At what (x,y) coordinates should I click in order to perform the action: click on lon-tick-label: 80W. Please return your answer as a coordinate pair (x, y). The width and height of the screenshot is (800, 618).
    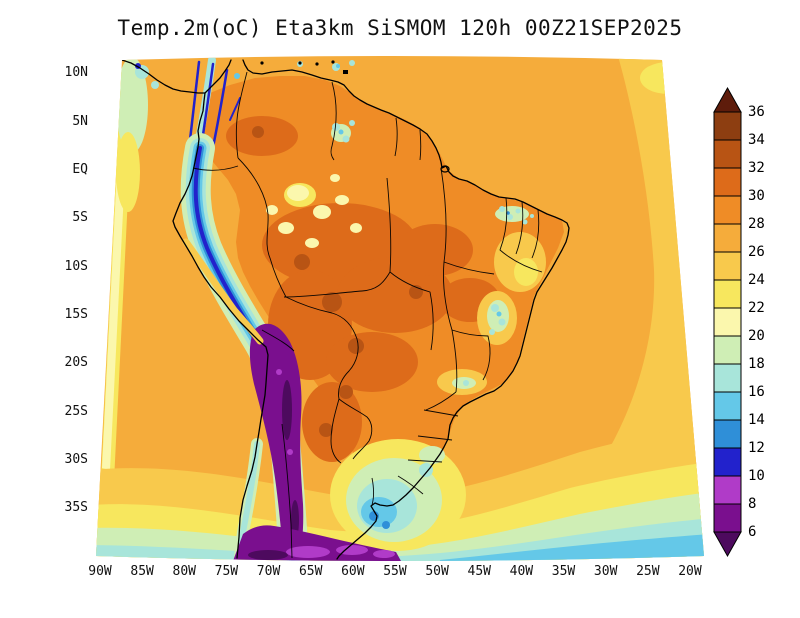
    Looking at the image, I should click on (184, 571).